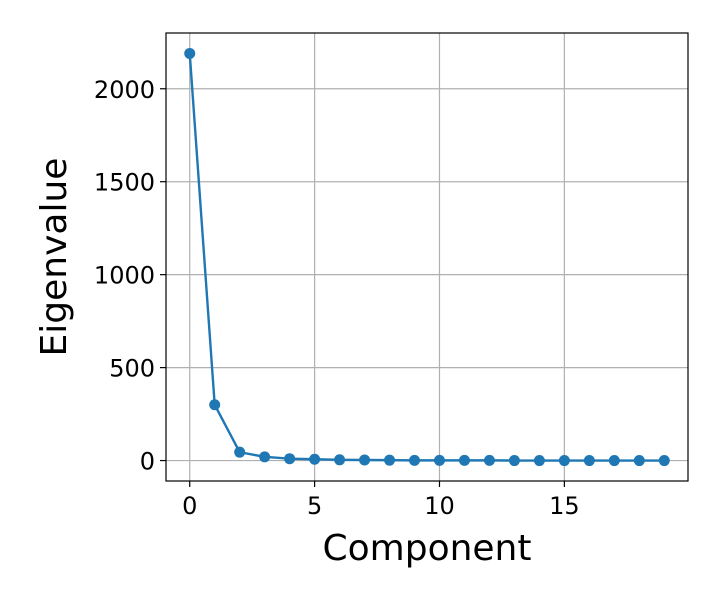 The image size is (720, 600). What do you see at coordinates (54, 257) in the screenshot?
I see `y-axis-title: Eigenvalue` at bounding box center [54, 257].